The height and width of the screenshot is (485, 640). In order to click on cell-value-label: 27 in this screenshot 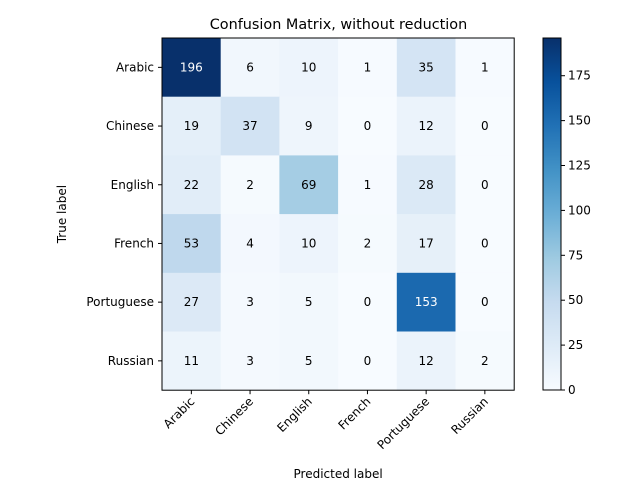, I will do `click(191, 302)`.